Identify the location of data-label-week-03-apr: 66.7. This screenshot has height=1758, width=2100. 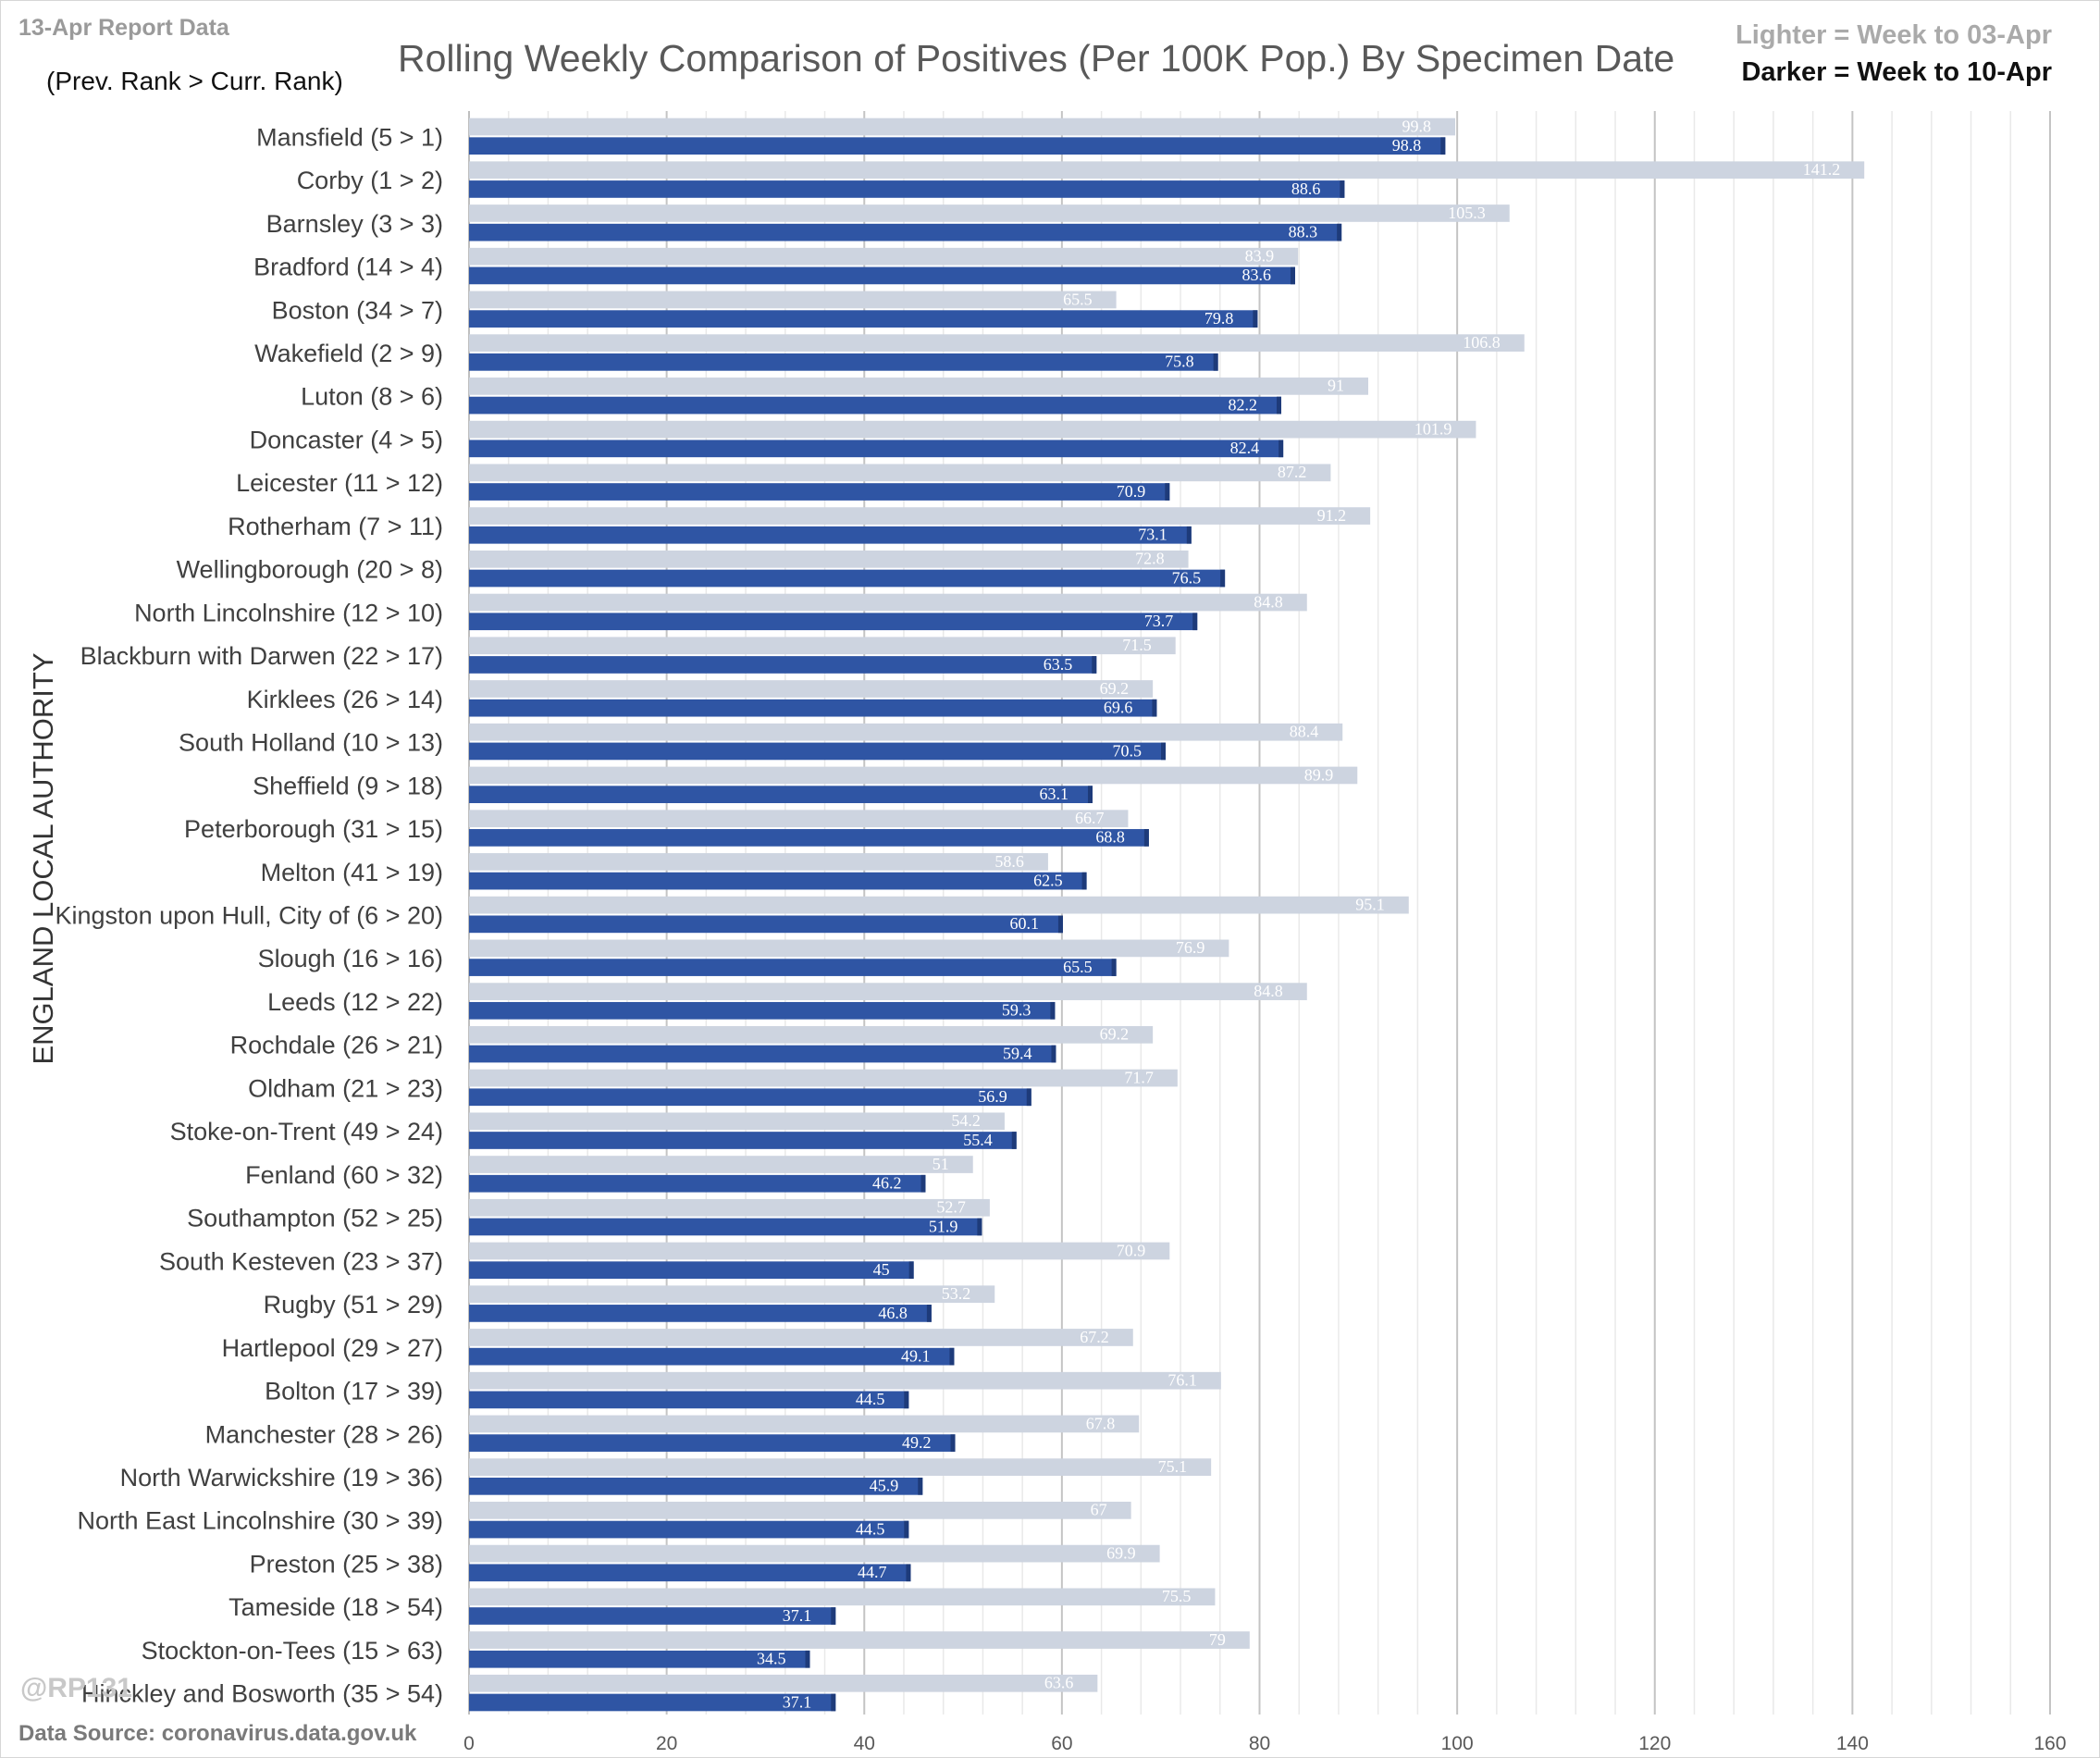
(1090, 818).